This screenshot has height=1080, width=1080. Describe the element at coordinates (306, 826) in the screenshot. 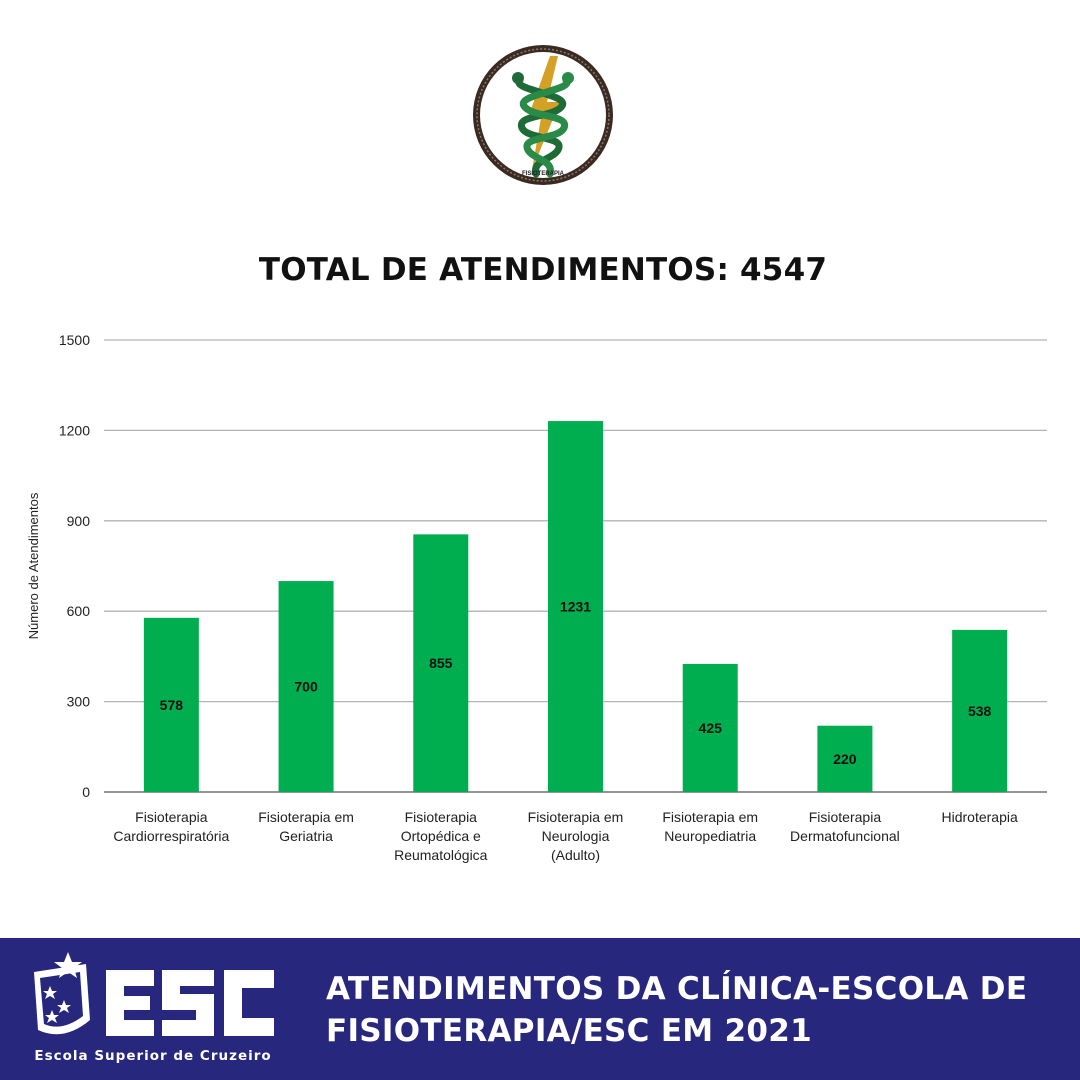

I see `category-label: Fisioterapia em Geriatria` at that location.